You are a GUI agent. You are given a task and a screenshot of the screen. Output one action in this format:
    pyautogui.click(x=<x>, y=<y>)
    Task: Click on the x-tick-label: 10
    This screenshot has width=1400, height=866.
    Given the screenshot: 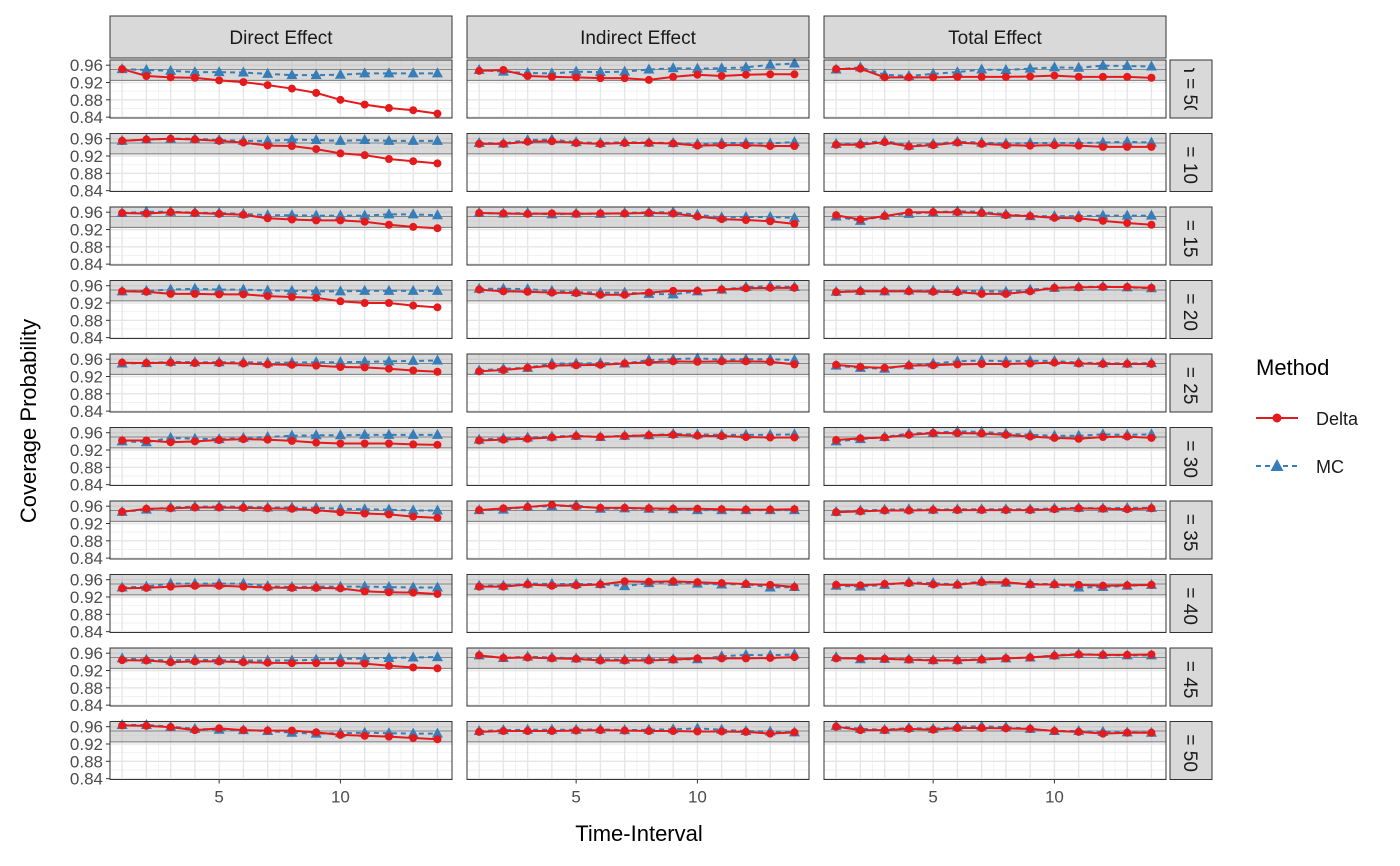 What is the action you would take?
    pyautogui.click(x=1054, y=797)
    